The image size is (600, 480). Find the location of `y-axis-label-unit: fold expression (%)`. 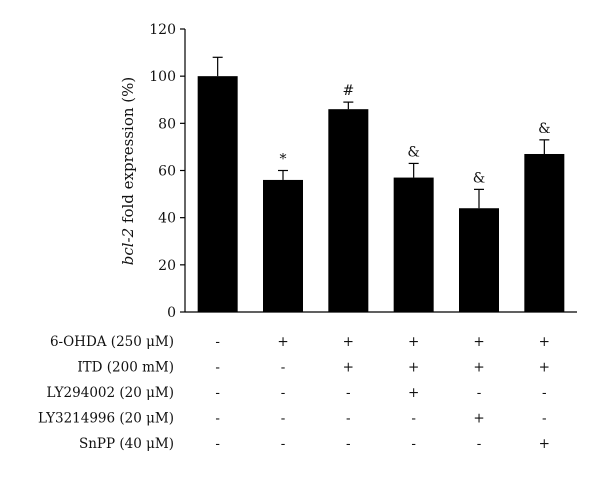

y-axis-label-unit: fold expression (%) is located at coordinates (128, 152).